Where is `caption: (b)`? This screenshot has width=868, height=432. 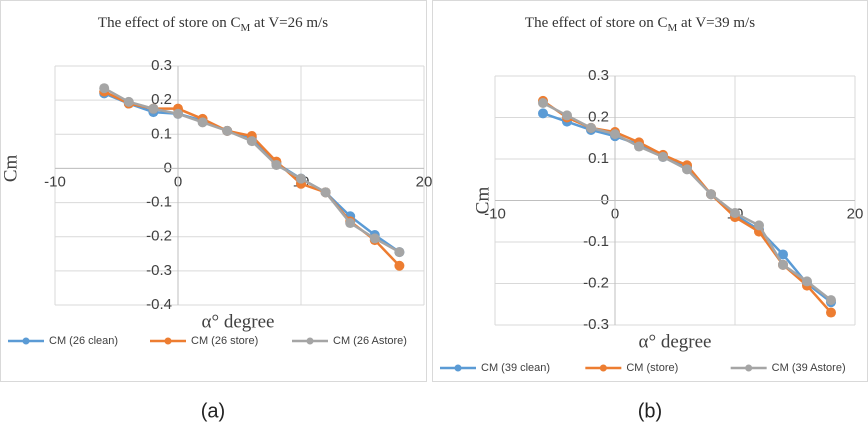
caption: (b) is located at coordinates (650, 411).